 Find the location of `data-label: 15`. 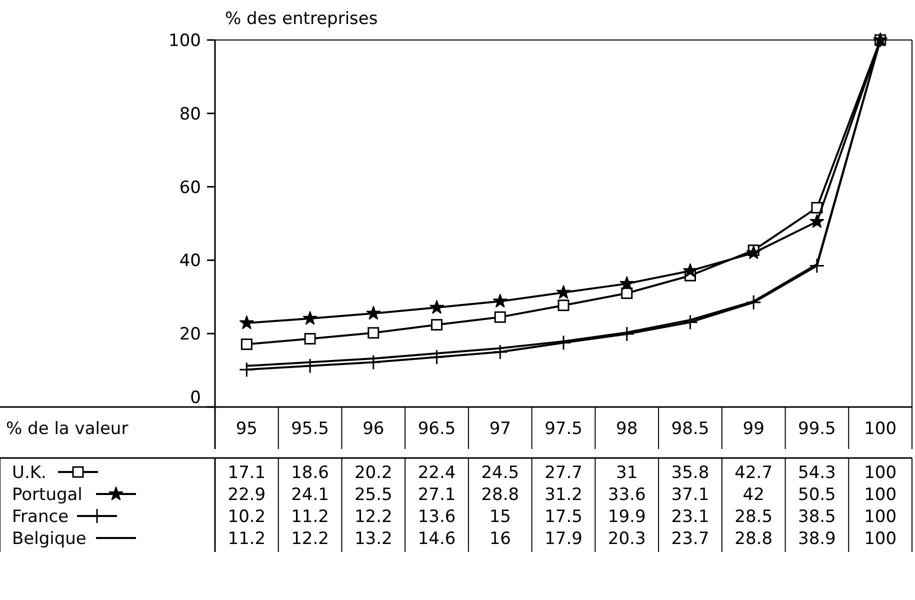

data-label: 15 is located at coordinates (500, 516).